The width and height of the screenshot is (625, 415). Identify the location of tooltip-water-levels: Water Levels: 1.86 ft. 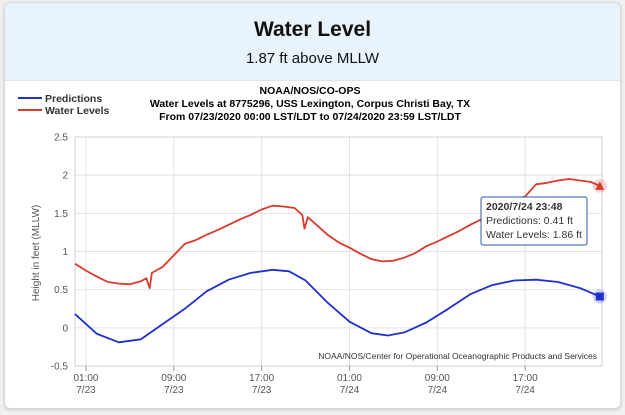
(534, 235).